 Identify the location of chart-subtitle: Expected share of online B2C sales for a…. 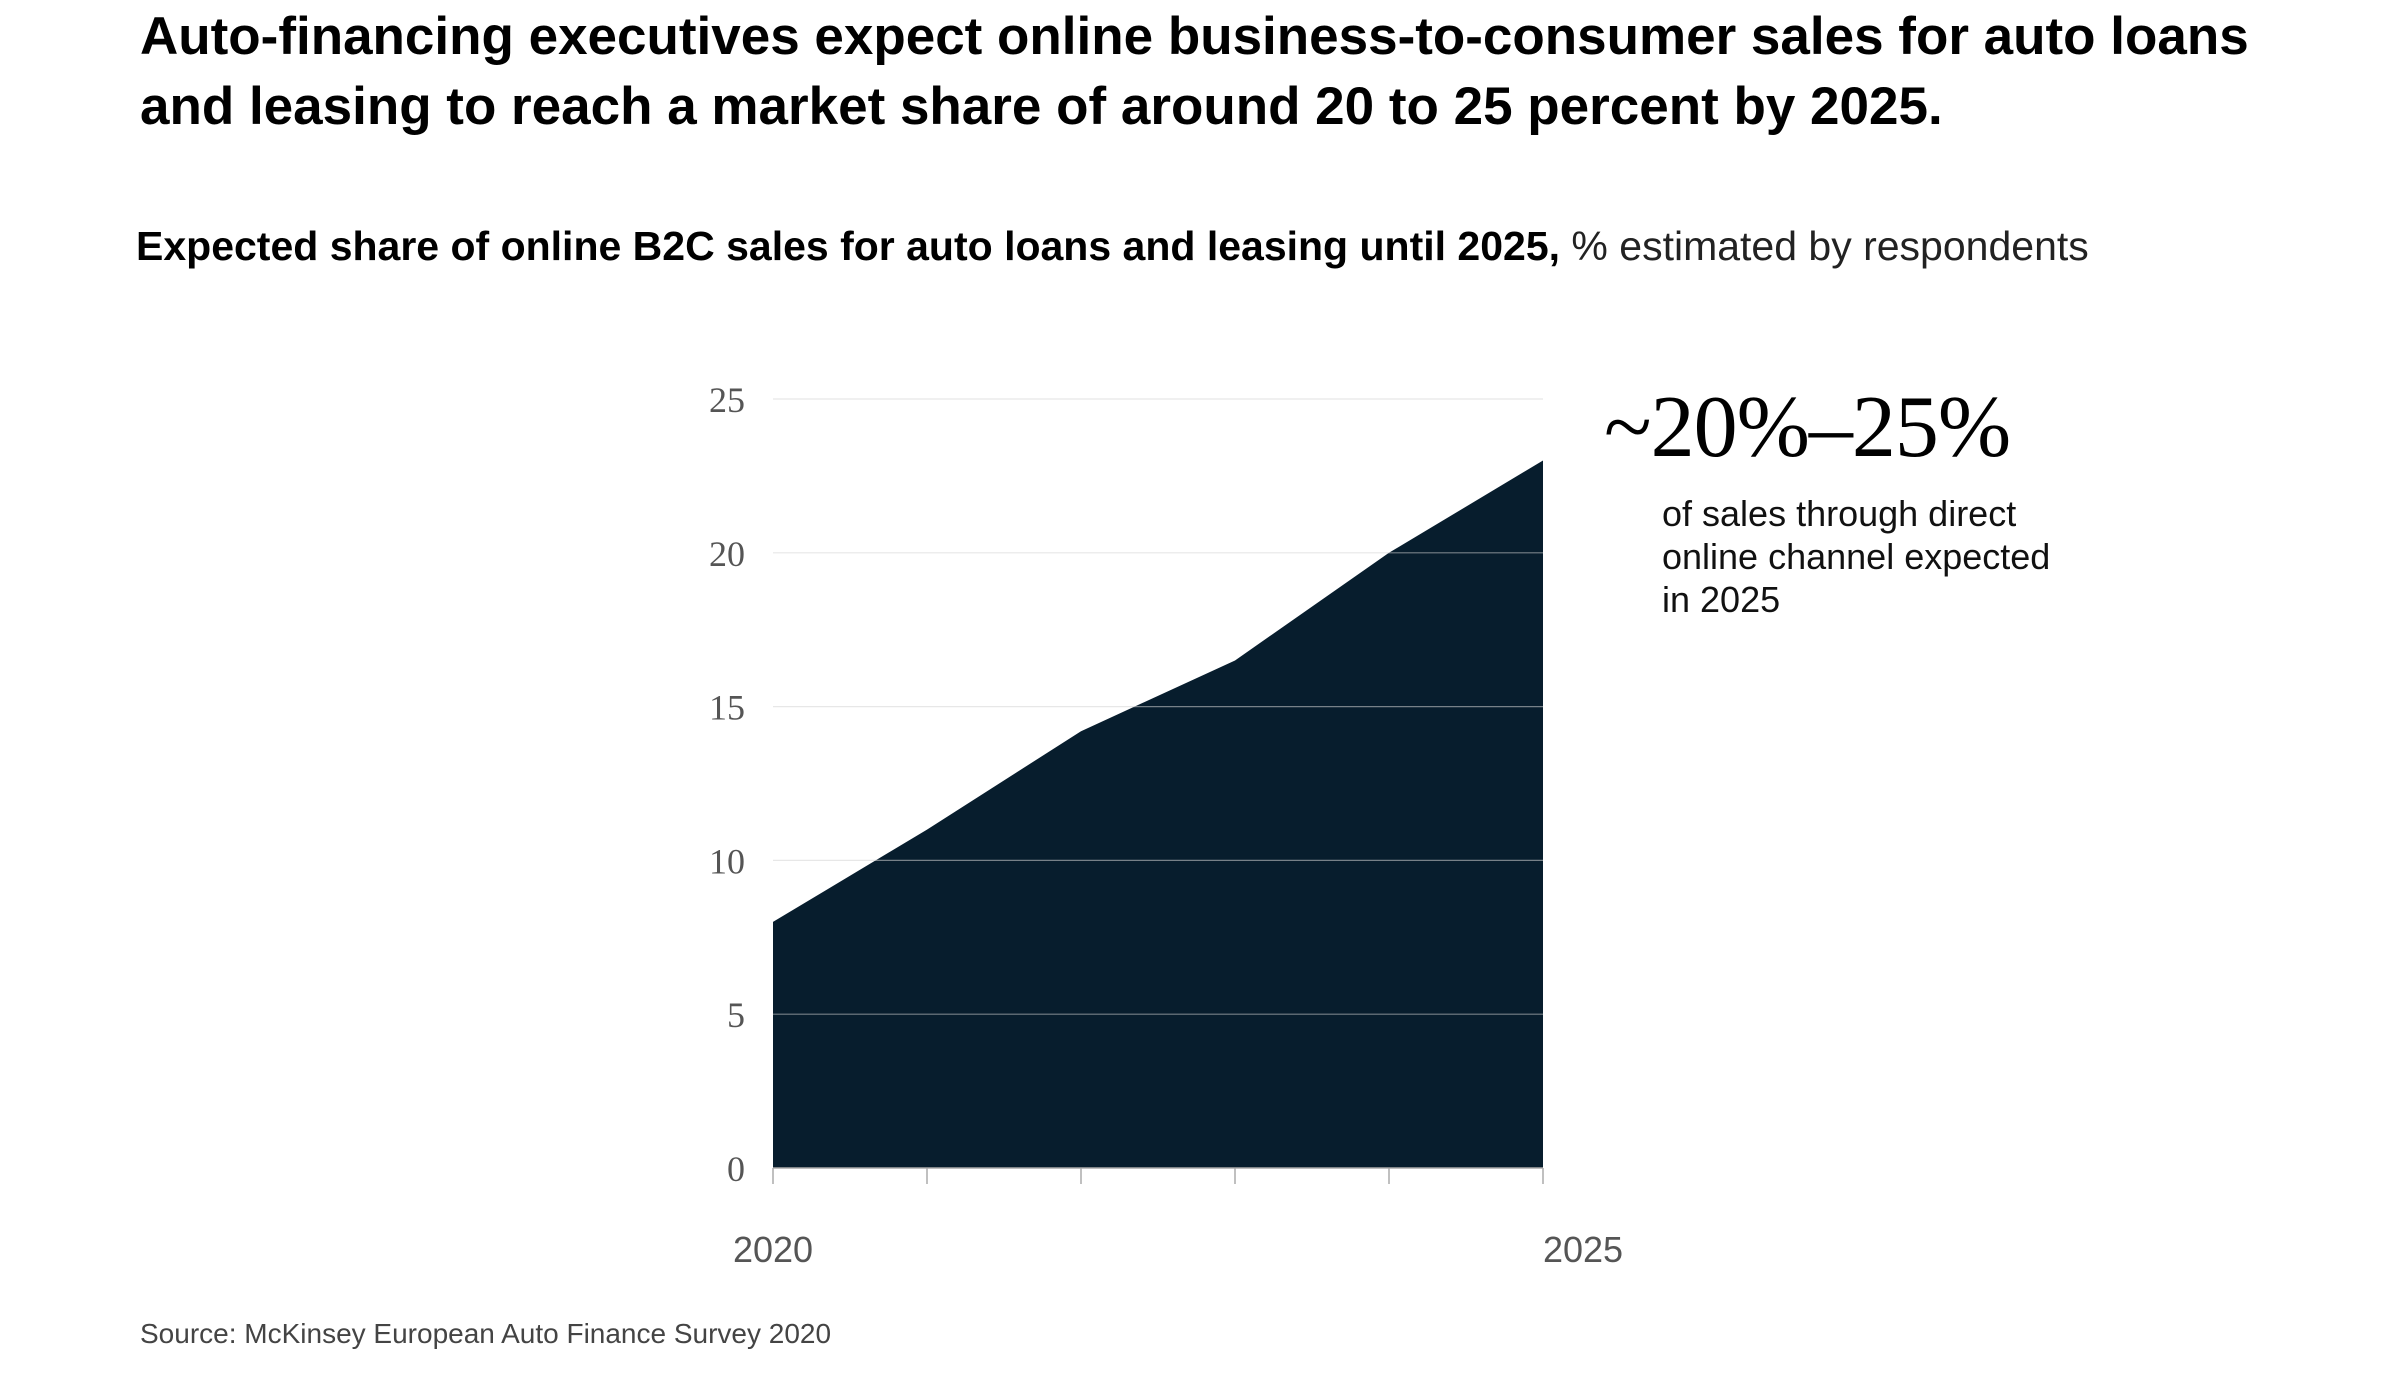
(1236, 246).